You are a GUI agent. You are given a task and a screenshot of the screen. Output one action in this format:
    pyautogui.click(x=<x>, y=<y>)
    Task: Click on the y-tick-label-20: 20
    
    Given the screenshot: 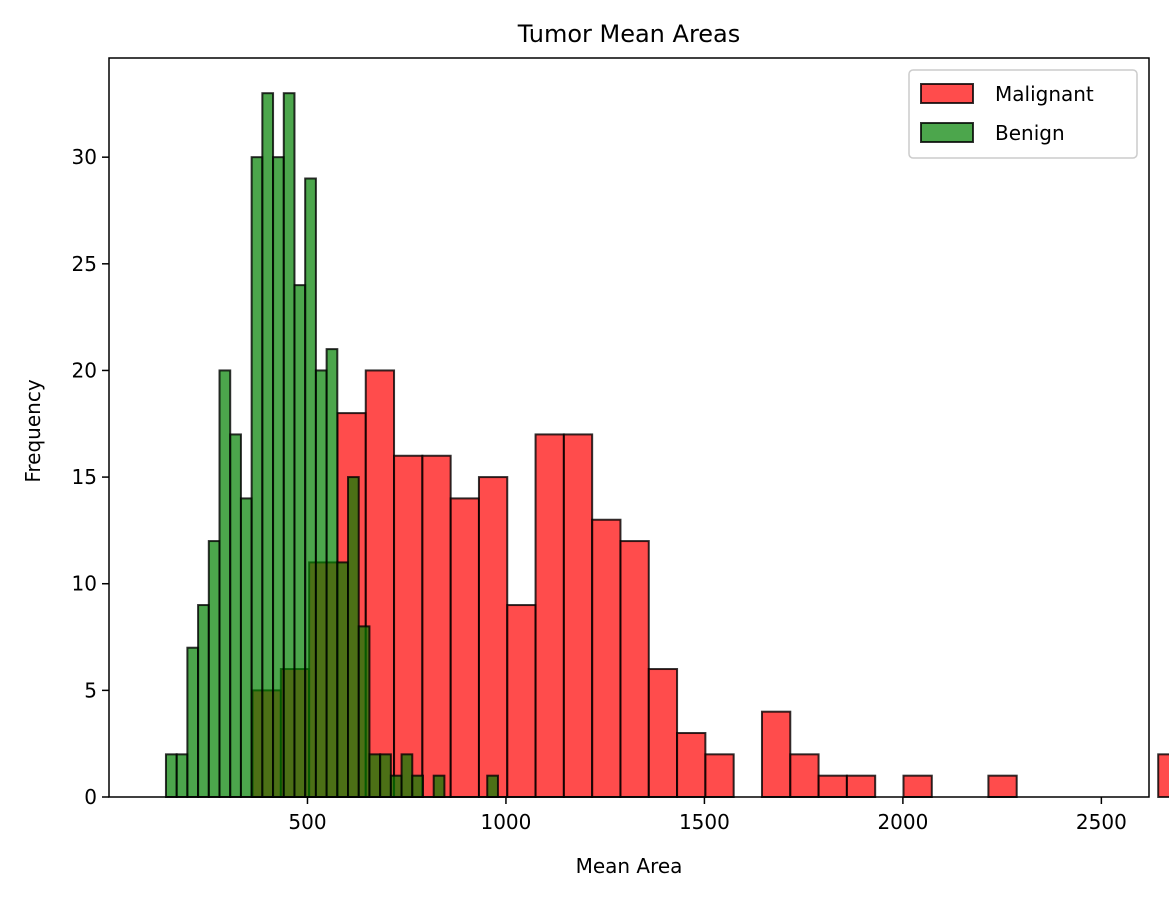 What is the action you would take?
    pyautogui.click(x=84, y=370)
    